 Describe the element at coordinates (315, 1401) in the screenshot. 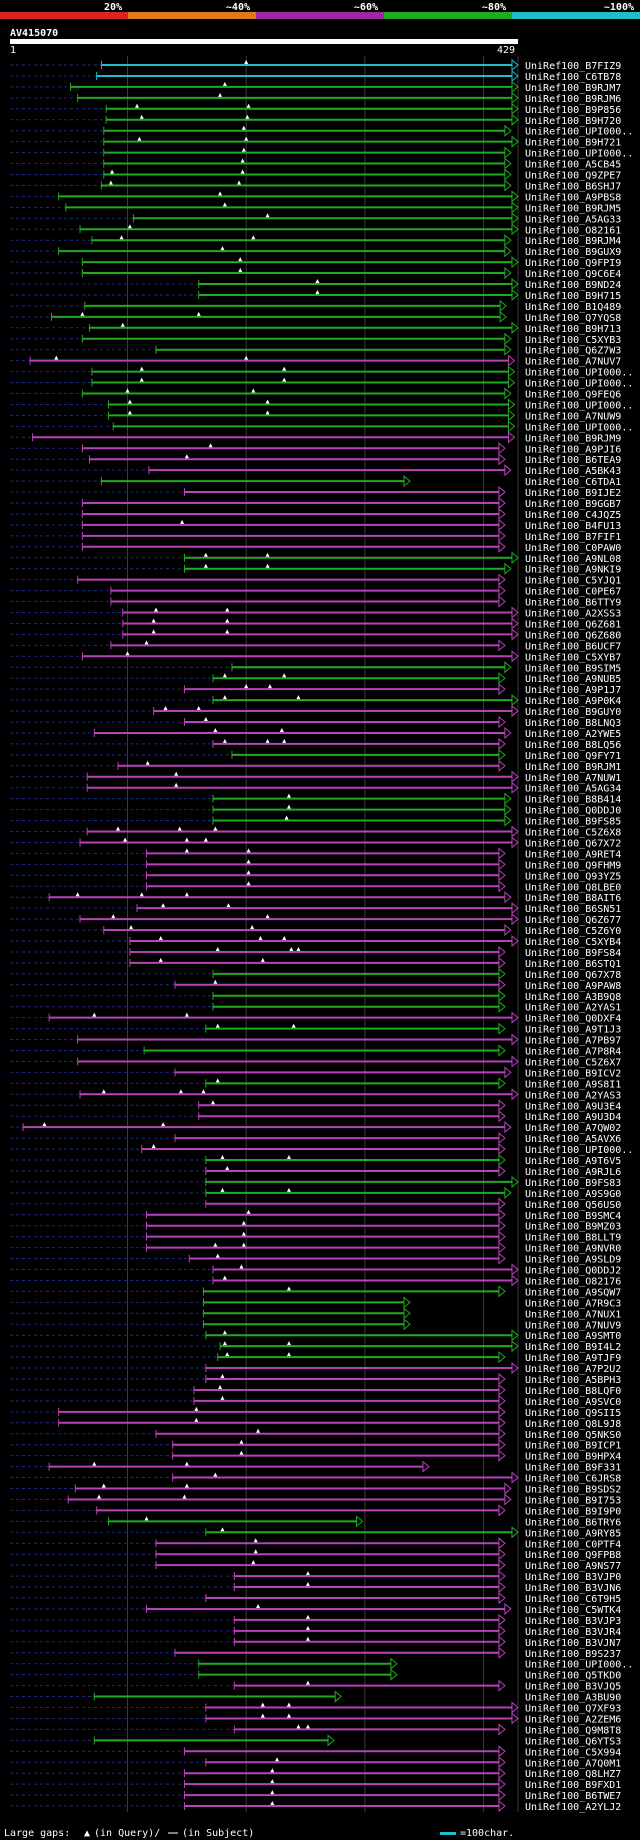

I see `hit-row: UniRef100_A9SVC0` at that location.